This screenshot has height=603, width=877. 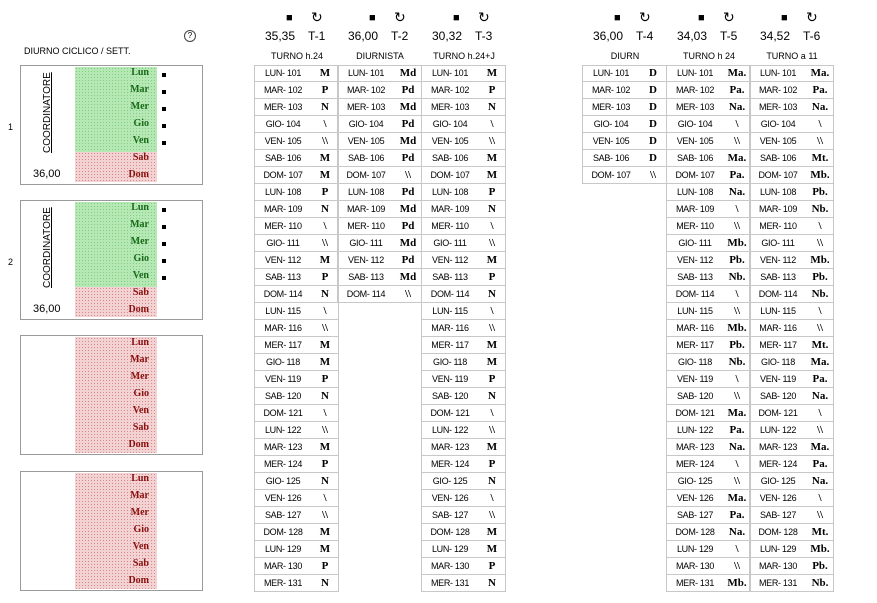 What do you see at coordinates (464, 396) in the screenshot?
I see `table-row: SAB- 120 N` at bounding box center [464, 396].